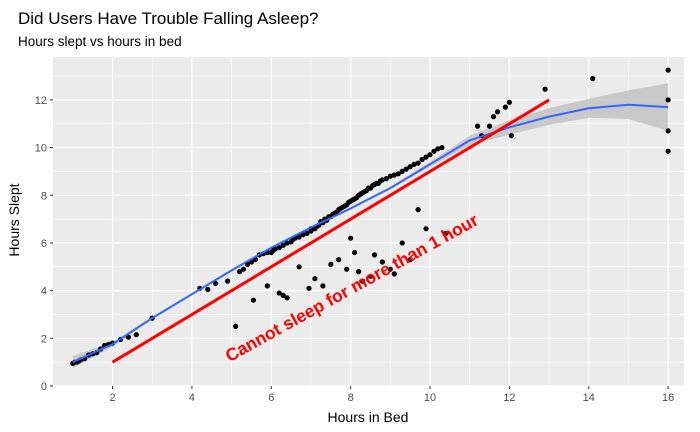  What do you see at coordinates (368, 417) in the screenshot?
I see `x-axis-title: Hours in Bed` at bounding box center [368, 417].